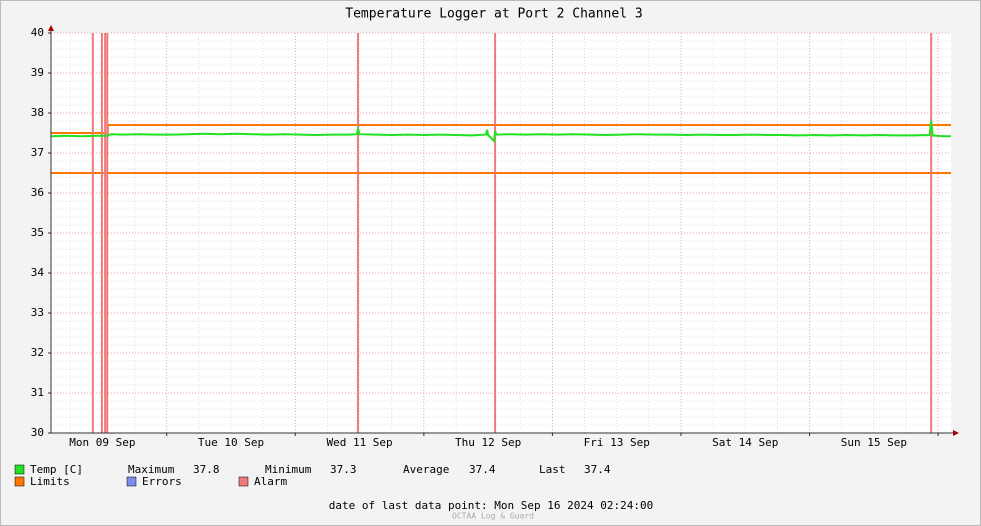 This screenshot has height=526, width=981. What do you see at coordinates (359, 442) in the screenshot?
I see `x-tick-label: Wed 11 Sep` at bounding box center [359, 442].